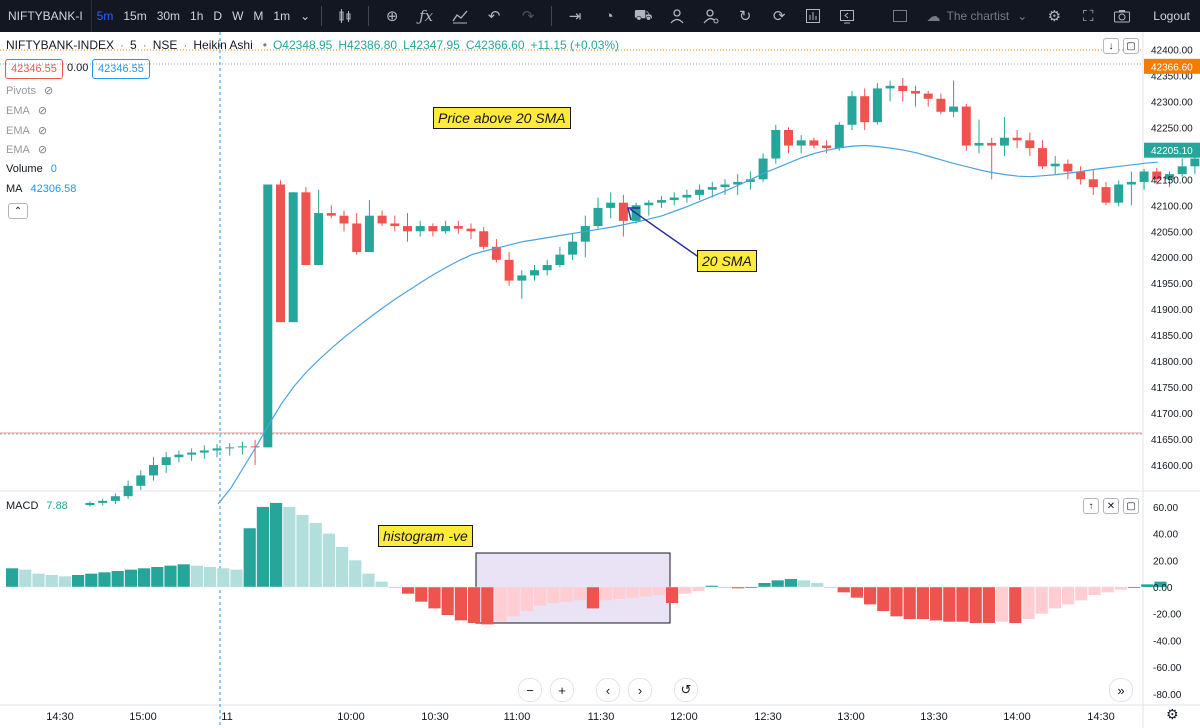 The image size is (1200, 728). Describe the element at coordinates (46, 16) in the screenshot. I see `symbol-search: NIFTYBANK-I` at that location.